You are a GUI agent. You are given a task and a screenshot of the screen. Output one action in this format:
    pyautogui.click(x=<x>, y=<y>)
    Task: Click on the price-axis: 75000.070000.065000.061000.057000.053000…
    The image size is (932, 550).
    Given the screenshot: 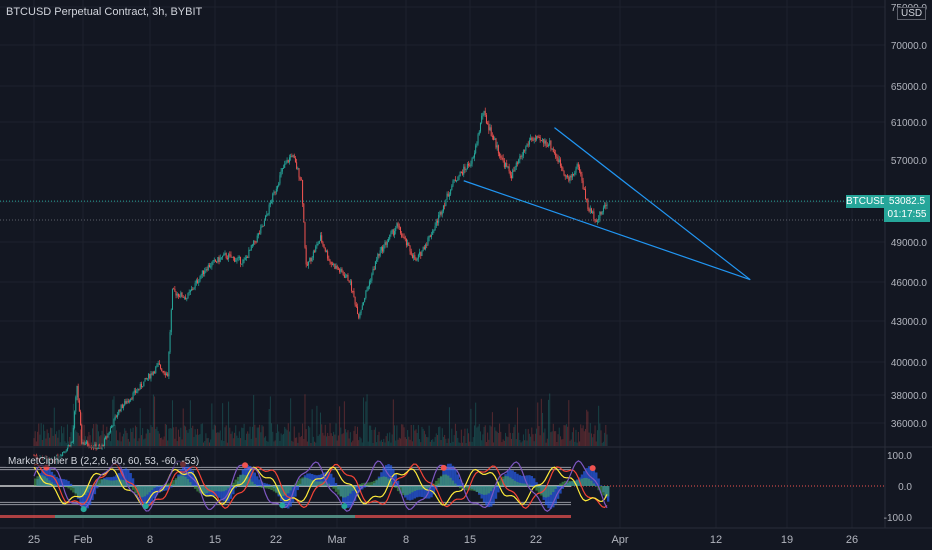 What is the action you would take?
    pyautogui.click(x=906, y=264)
    